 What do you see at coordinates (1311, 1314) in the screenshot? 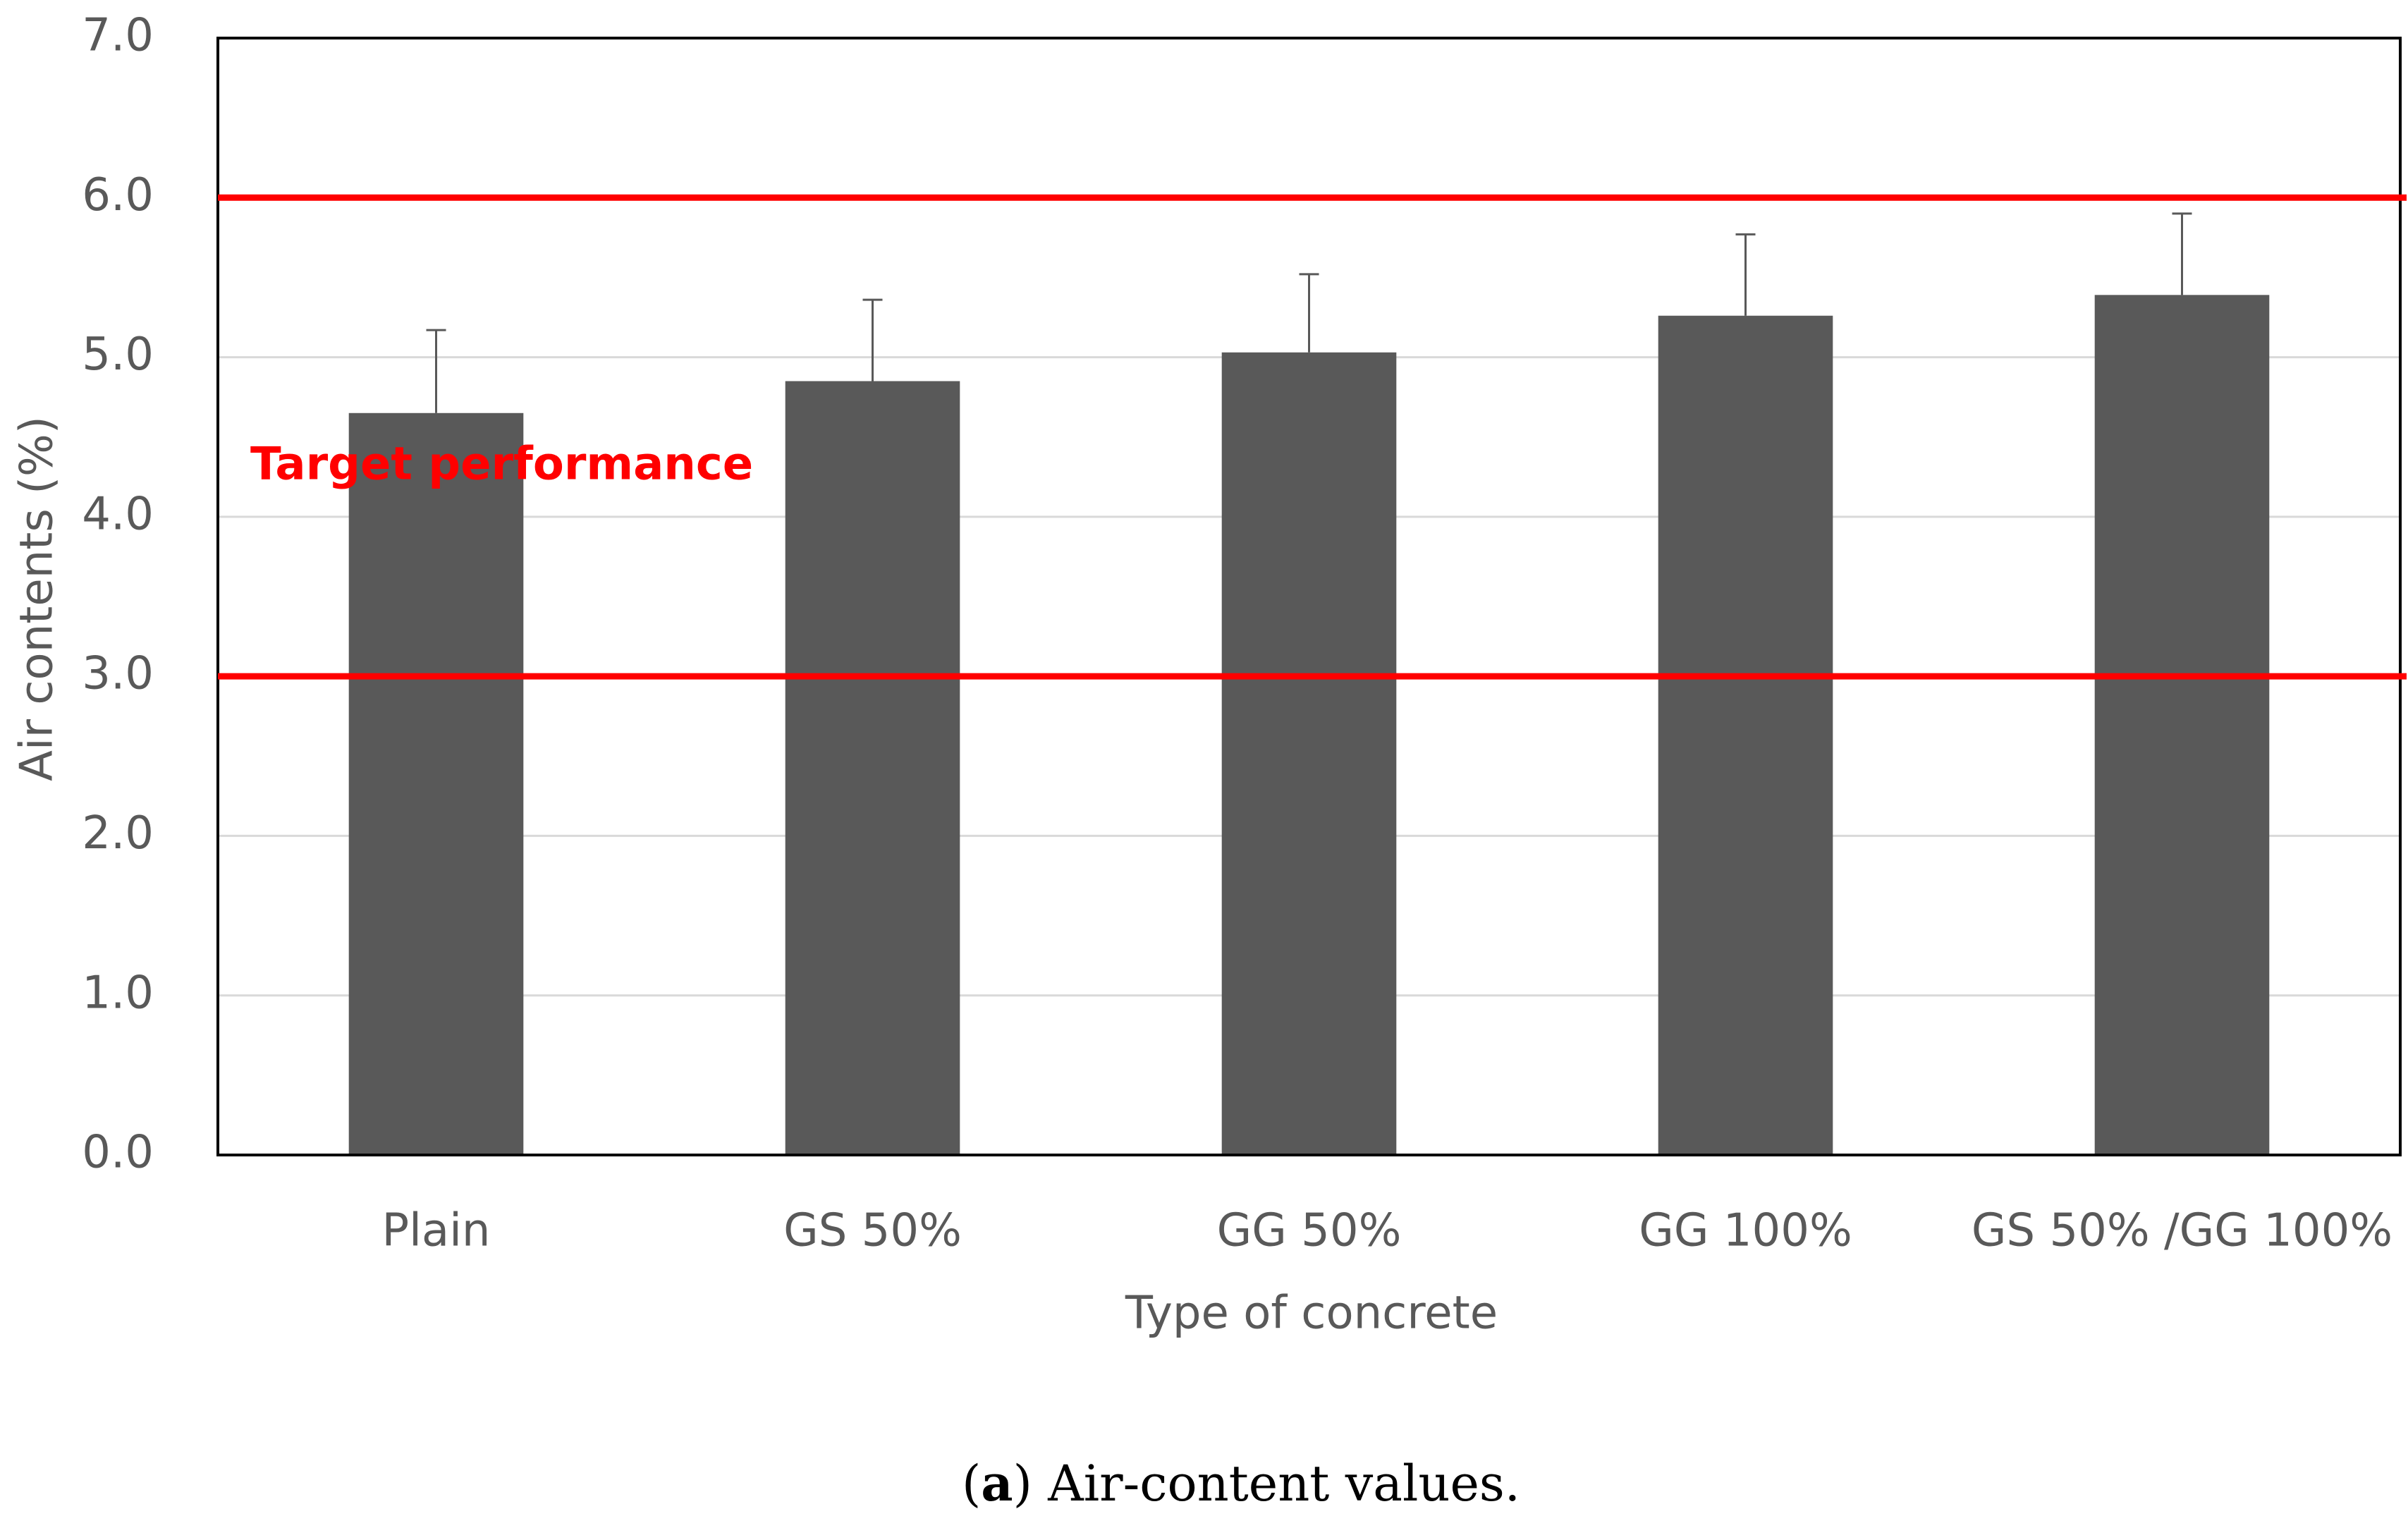
I see `x-axis-title: Type of concrete` at bounding box center [1311, 1314].